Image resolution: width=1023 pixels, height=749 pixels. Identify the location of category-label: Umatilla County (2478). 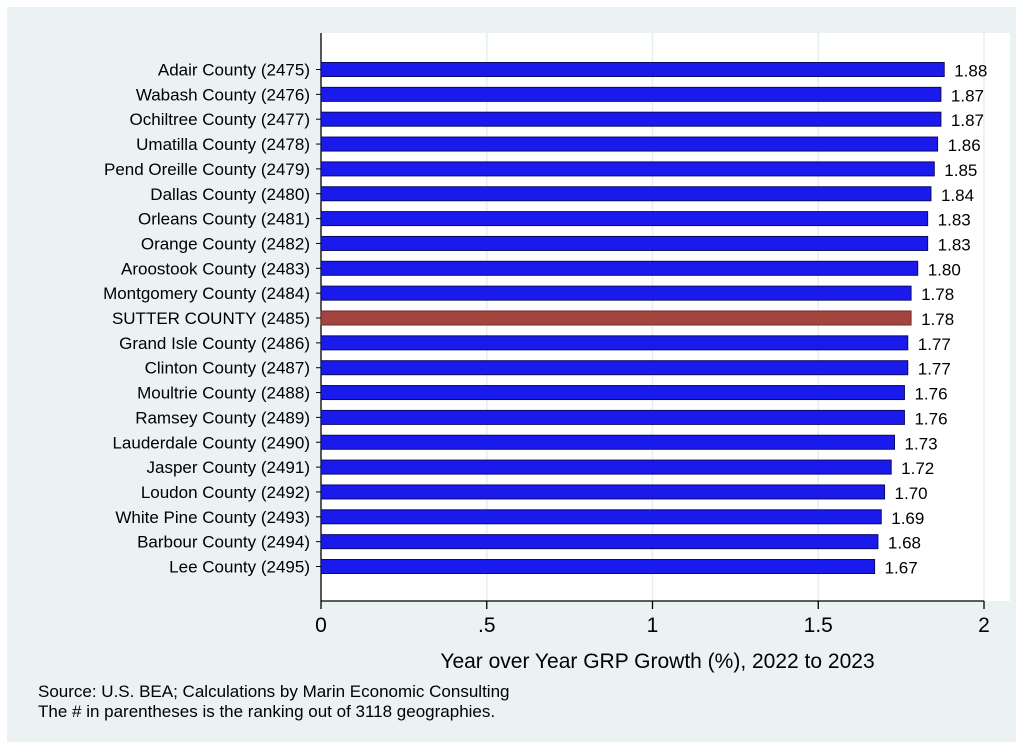
(223, 144).